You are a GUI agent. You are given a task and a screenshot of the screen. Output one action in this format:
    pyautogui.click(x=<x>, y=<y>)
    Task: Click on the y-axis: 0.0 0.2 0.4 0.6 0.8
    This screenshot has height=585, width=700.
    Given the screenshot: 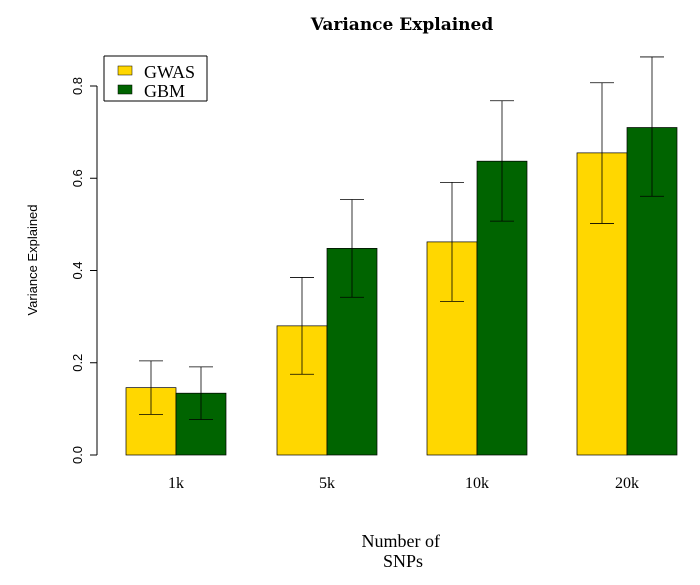 What is the action you would take?
    pyautogui.click(x=84, y=270)
    